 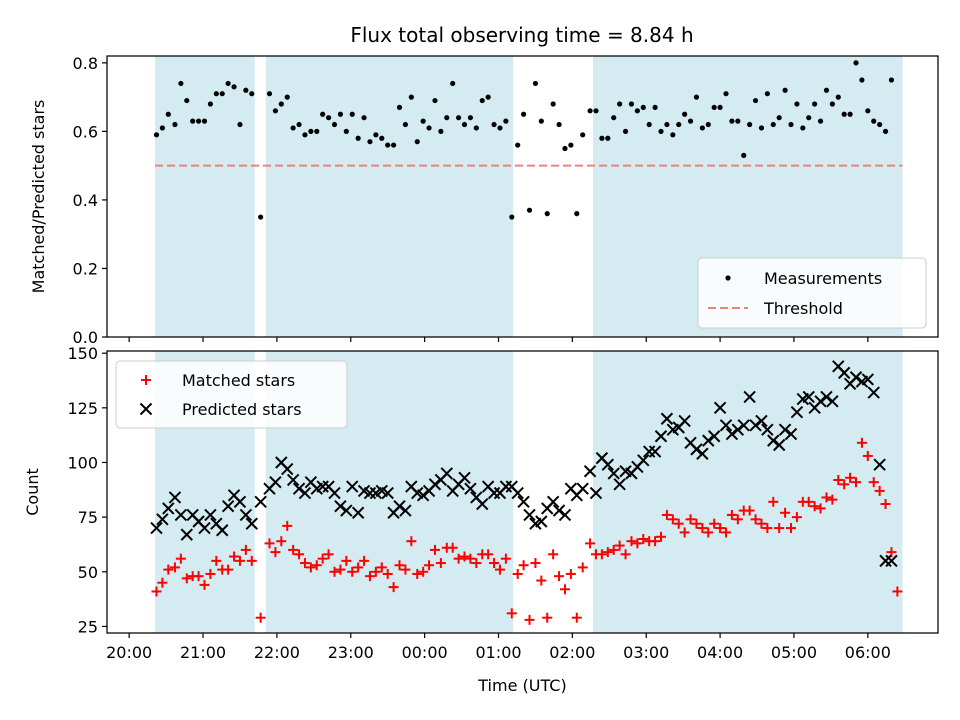 What do you see at coordinates (129, 652) in the screenshot?
I see `x-tick-label: 20:00` at bounding box center [129, 652].